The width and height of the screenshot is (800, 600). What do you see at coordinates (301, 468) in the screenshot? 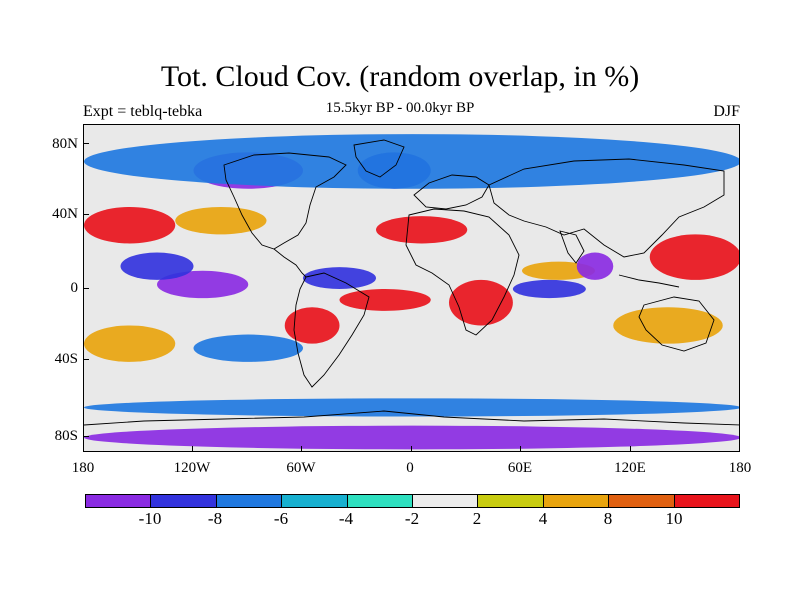
I see `lon-label-60w: 60W` at bounding box center [301, 468].